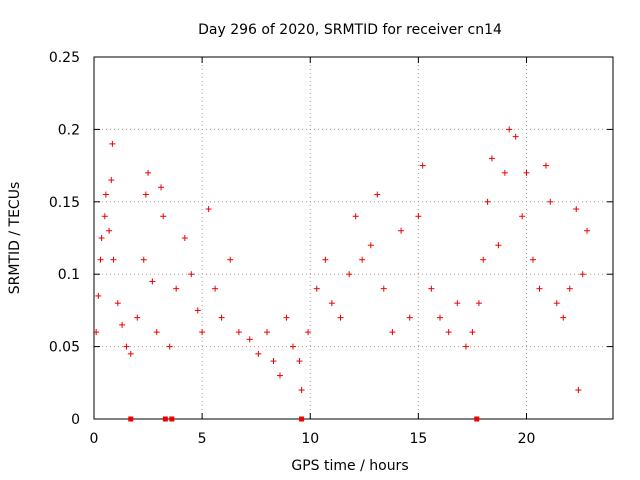  I want to click on x-tick-label: 0, so click(94, 439).